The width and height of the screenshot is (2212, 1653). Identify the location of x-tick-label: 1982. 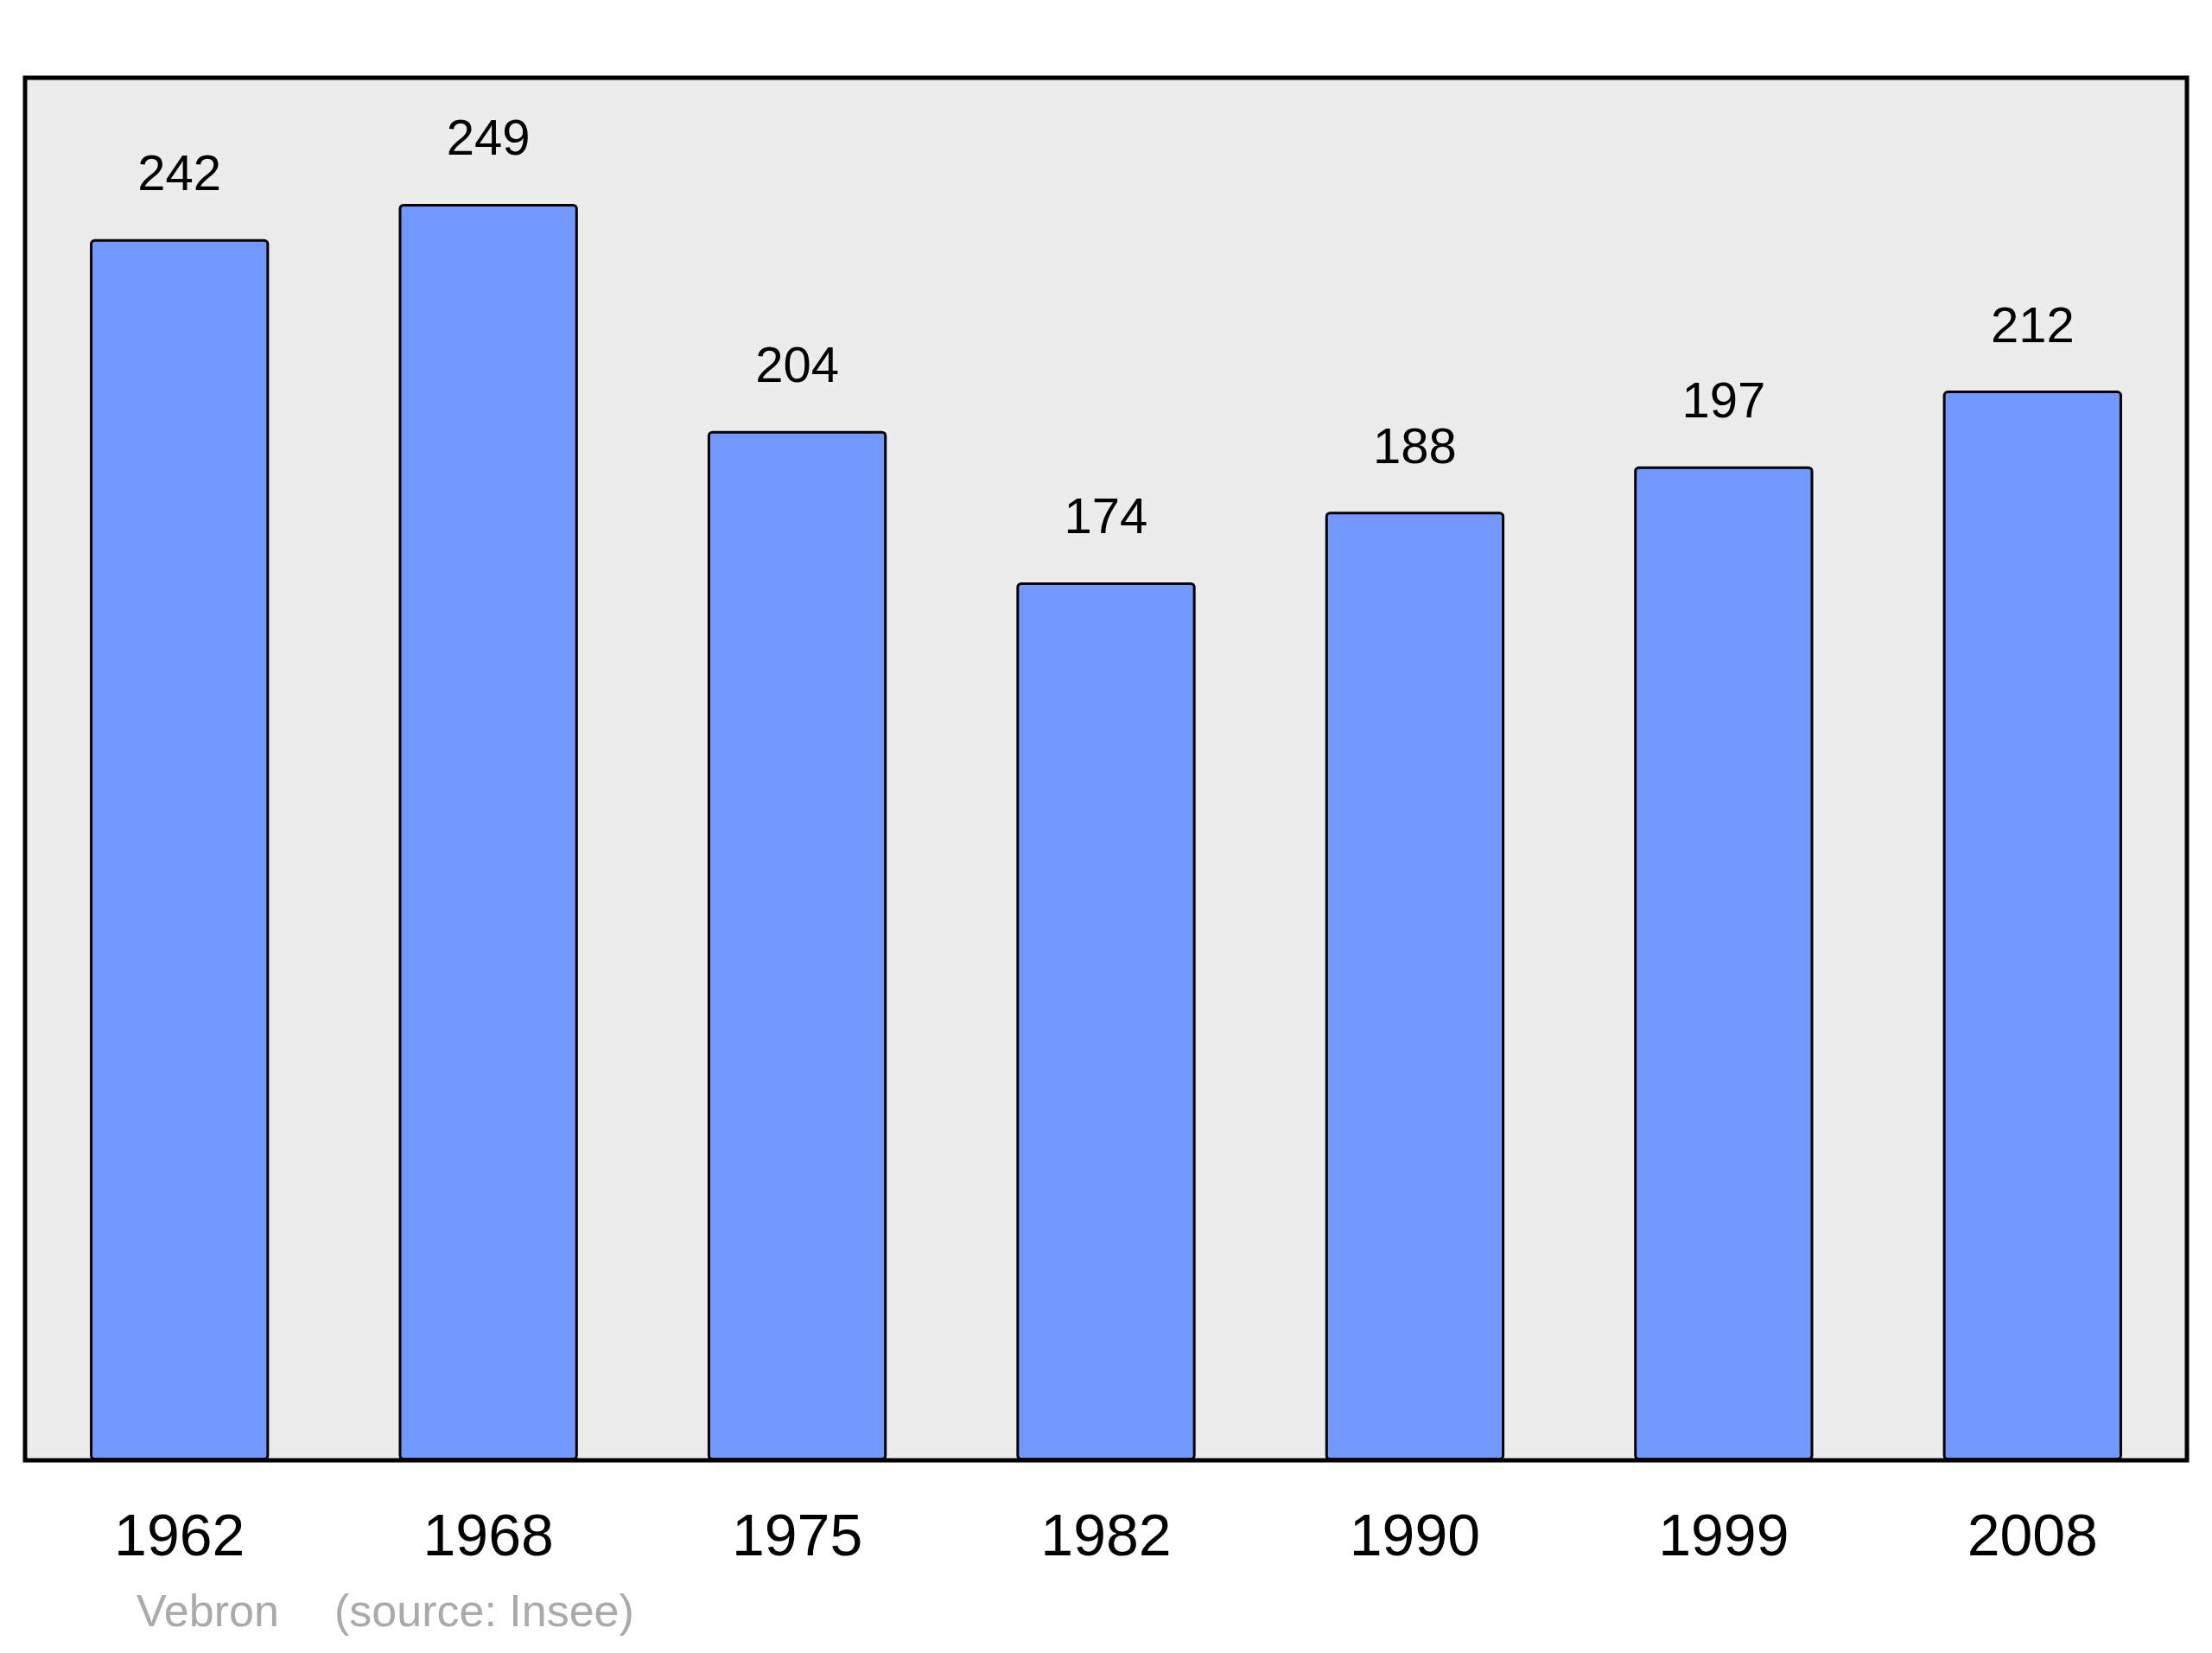
(1106, 1534).